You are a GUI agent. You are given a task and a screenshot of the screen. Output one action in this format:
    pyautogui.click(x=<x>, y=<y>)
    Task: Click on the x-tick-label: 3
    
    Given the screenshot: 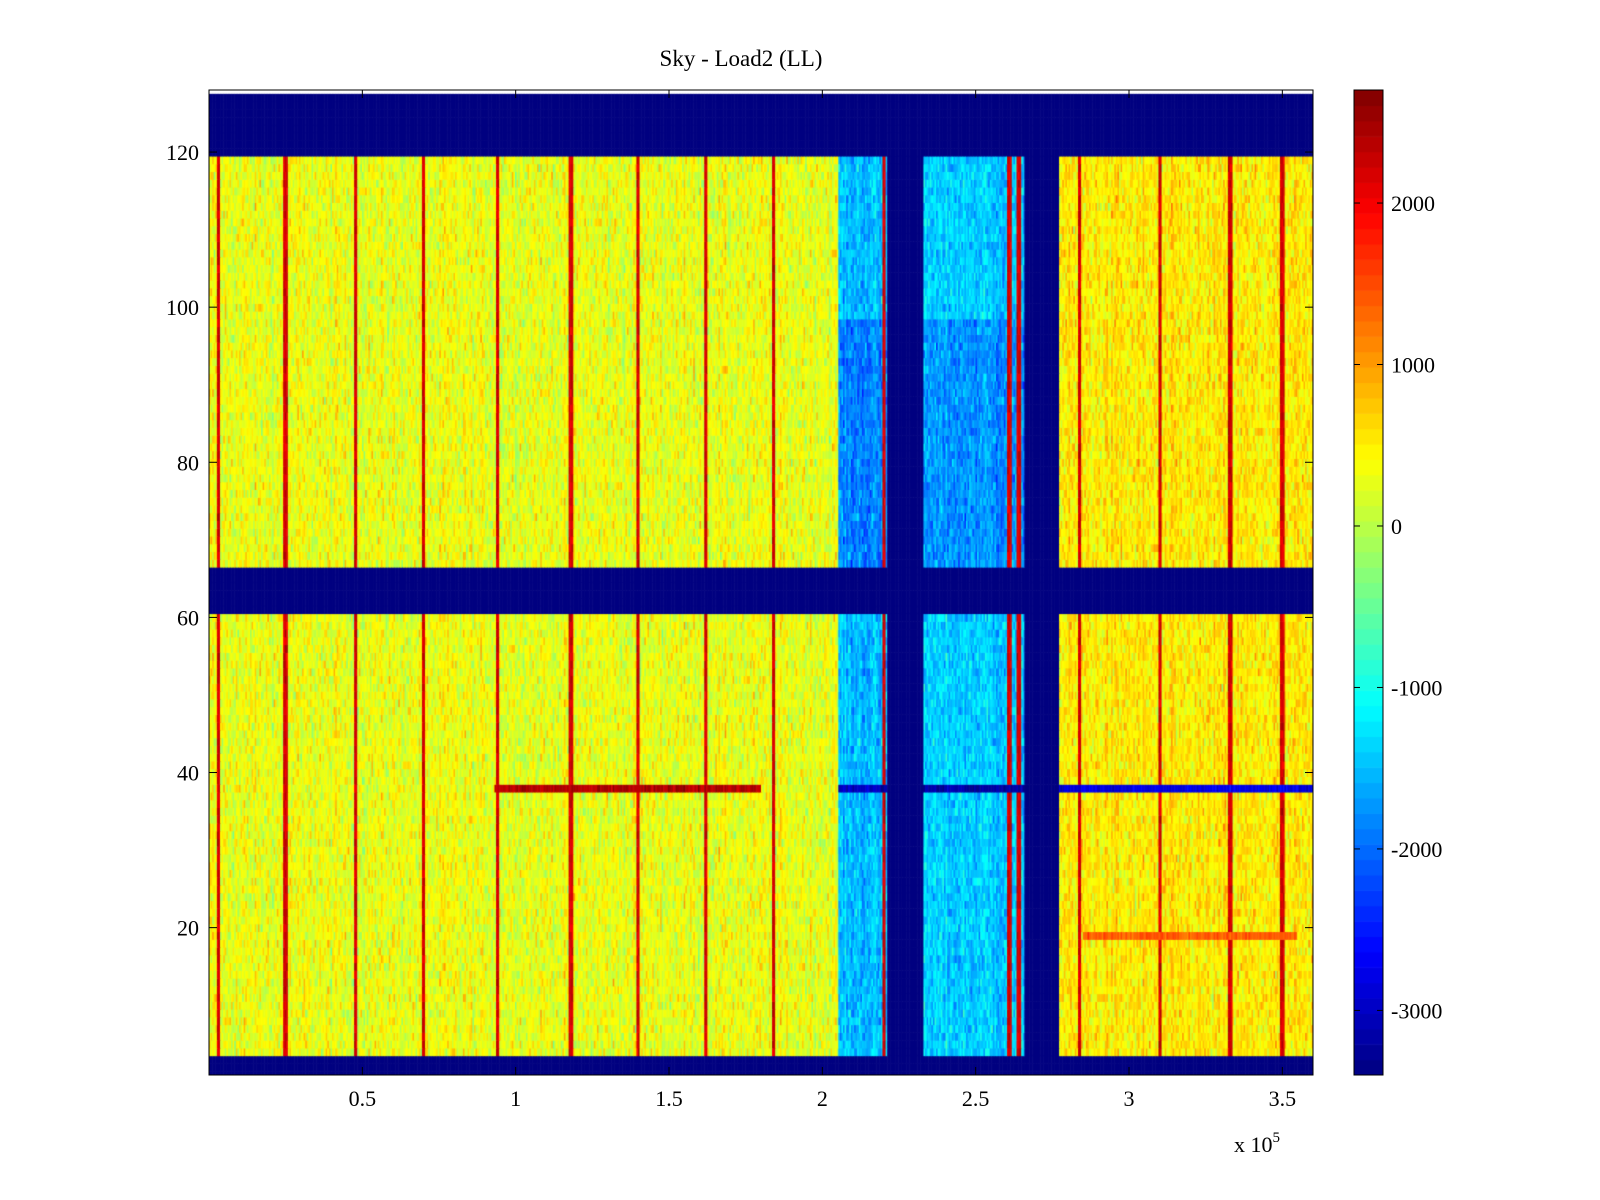 What is the action you would take?
    pyautogui.click(x=1129, y=1098)
    